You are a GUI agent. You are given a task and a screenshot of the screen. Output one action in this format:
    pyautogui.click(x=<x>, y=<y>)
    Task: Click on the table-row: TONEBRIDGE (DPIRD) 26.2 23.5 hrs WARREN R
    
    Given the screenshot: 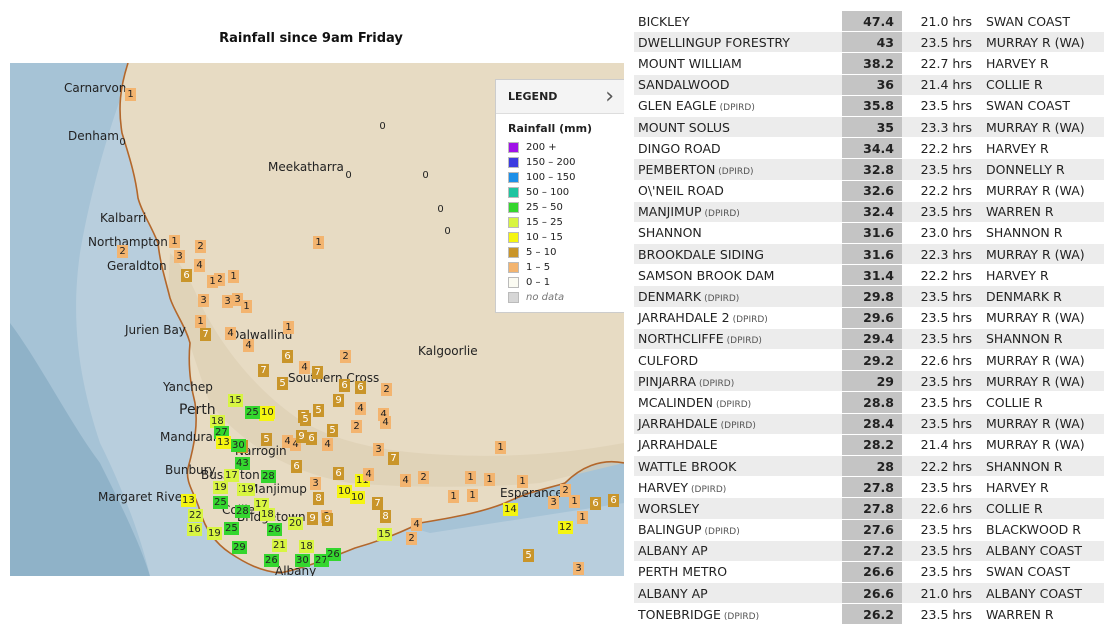 What is the action you would take?
    pyautogui.click(x=869, y=614)
    